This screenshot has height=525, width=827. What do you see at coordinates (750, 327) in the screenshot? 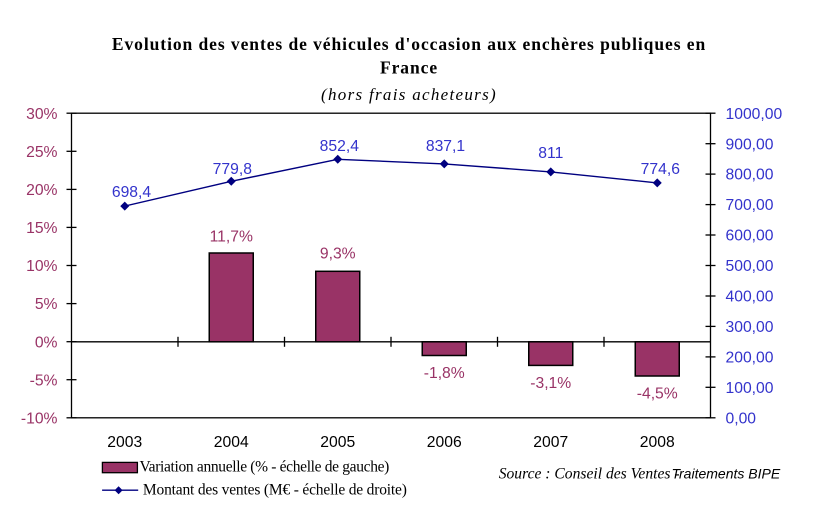
I see `svg-text: 300,00` at bounding box center [750, 327].